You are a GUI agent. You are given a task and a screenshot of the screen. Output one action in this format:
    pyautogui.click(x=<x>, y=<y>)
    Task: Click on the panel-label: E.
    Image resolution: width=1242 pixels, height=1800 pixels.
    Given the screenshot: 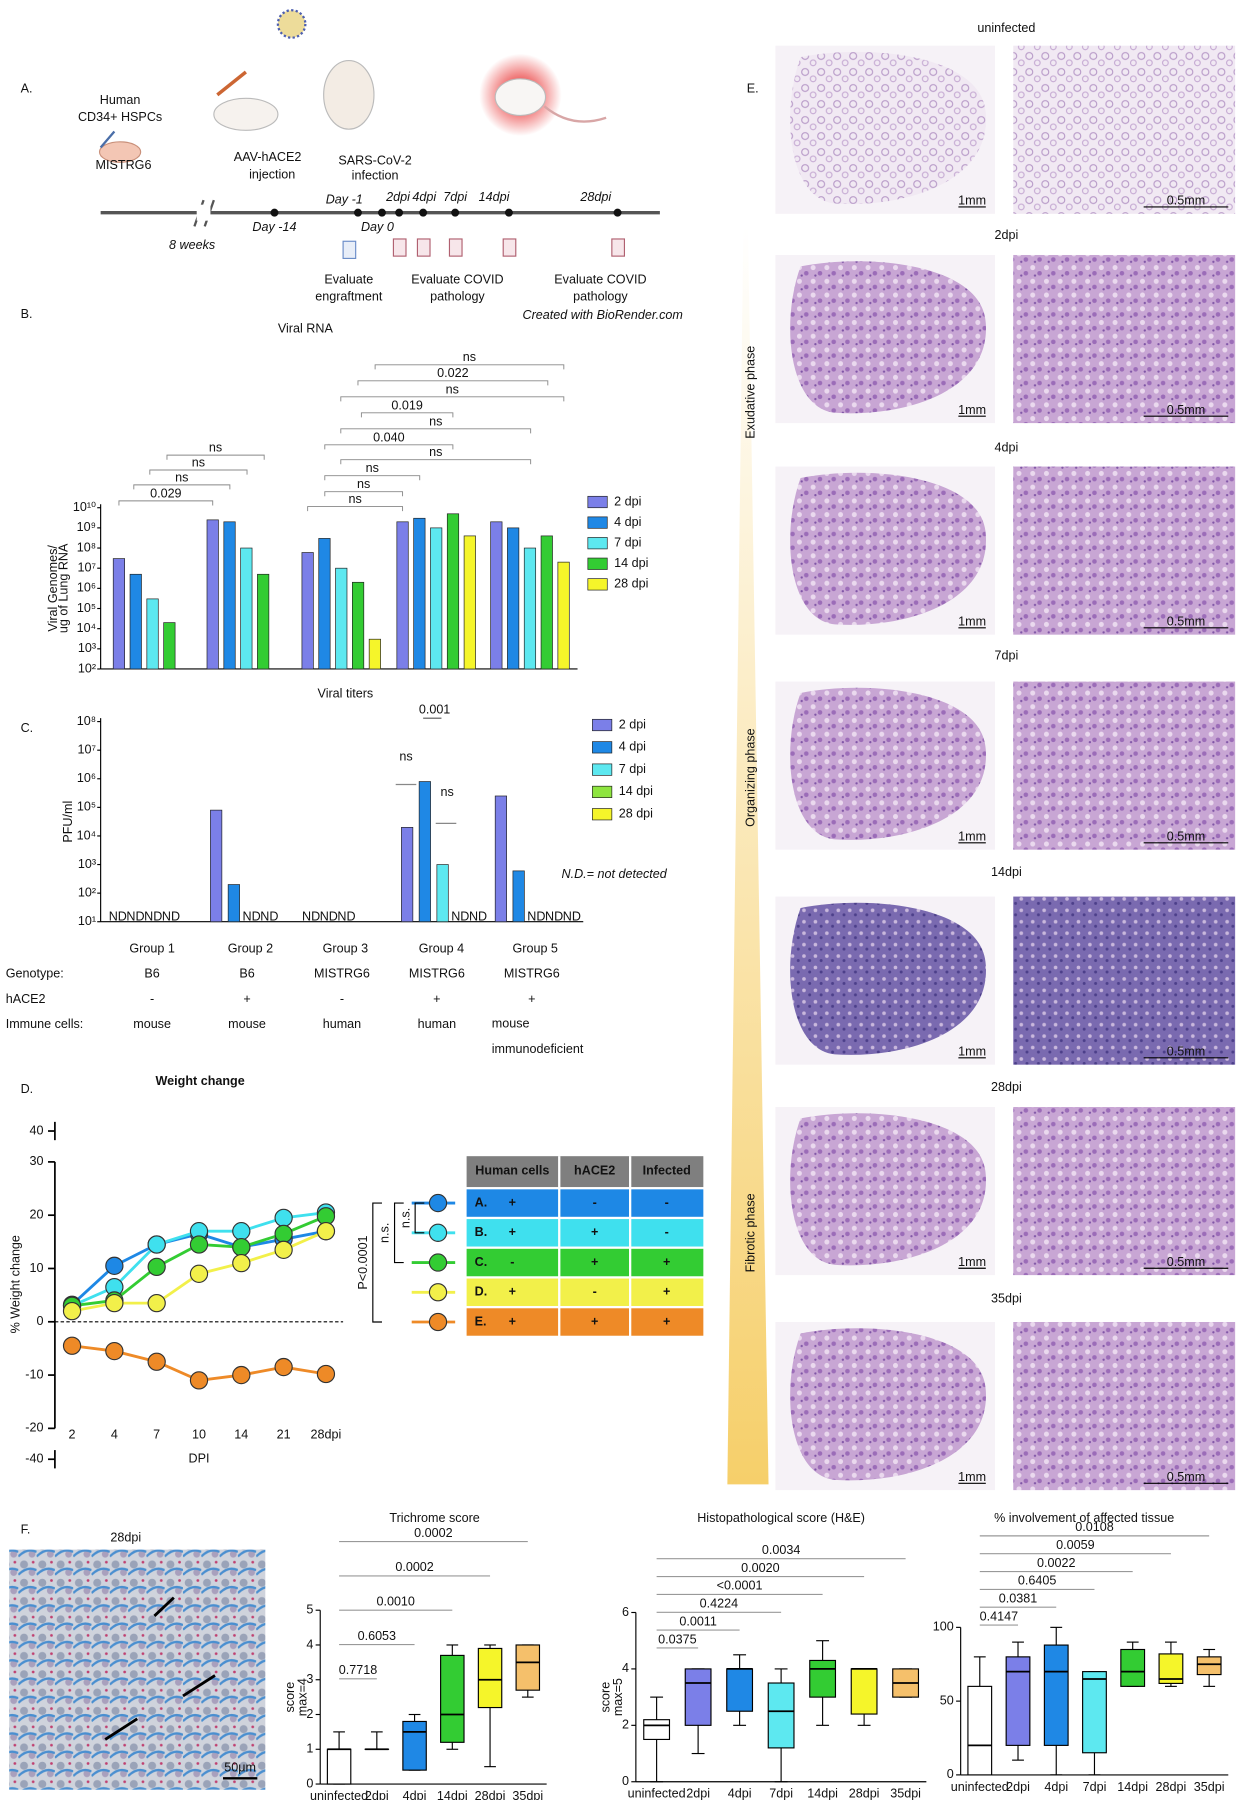 What is the action you would take?
    pyautogui.click(x=753, y=88)
    